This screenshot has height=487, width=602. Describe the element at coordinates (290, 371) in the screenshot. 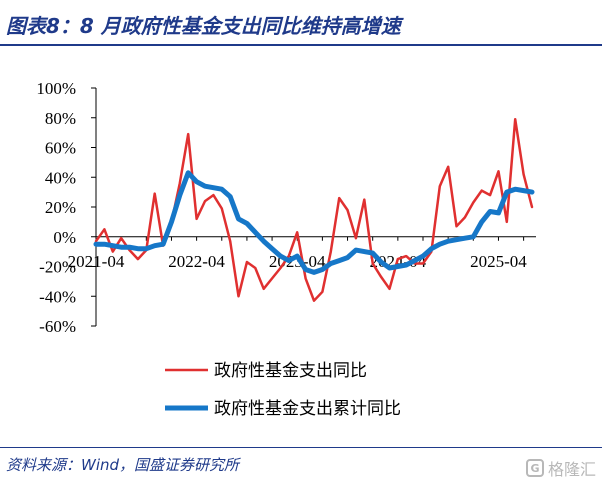

I see `legend-label: 政府性基金支出同比` at that location.